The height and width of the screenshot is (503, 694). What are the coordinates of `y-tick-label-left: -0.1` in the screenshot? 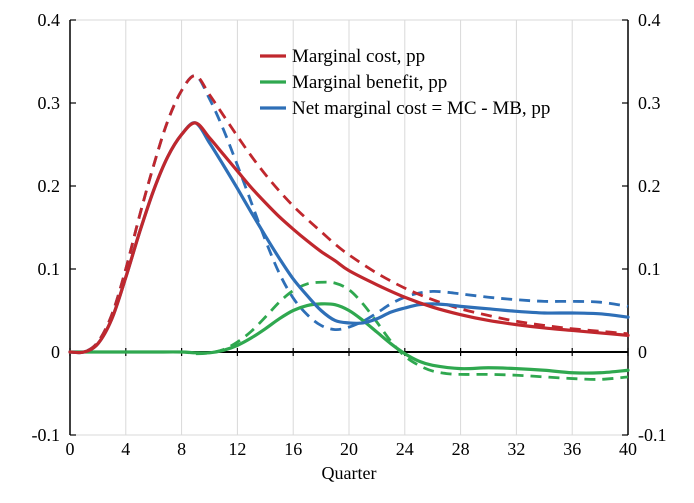 It's located at (46, 435).